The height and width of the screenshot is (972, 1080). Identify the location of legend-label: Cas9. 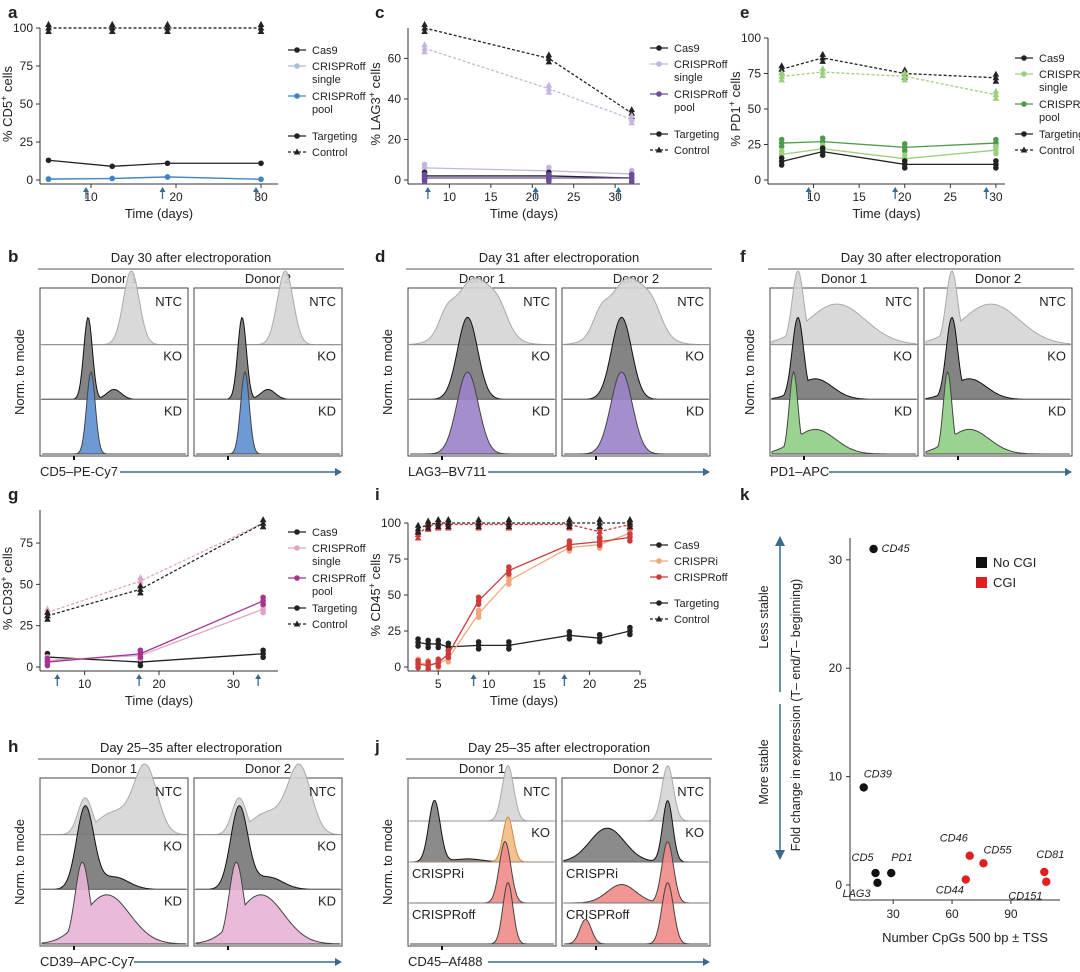
(325, 533).